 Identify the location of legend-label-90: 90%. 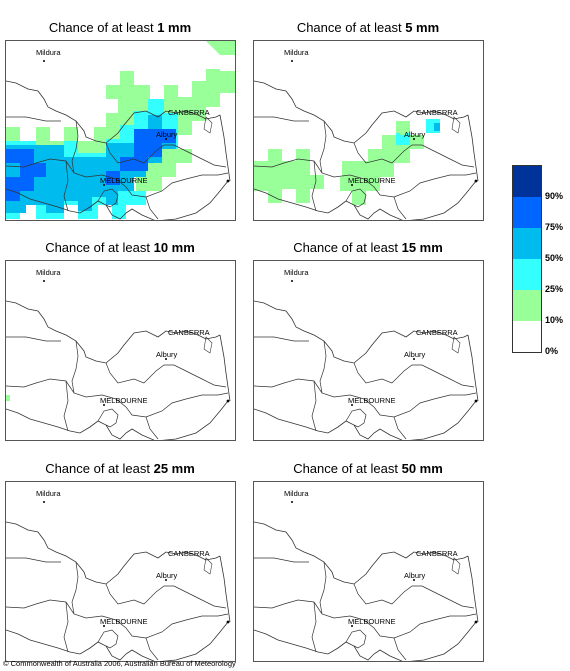
(554, 196).